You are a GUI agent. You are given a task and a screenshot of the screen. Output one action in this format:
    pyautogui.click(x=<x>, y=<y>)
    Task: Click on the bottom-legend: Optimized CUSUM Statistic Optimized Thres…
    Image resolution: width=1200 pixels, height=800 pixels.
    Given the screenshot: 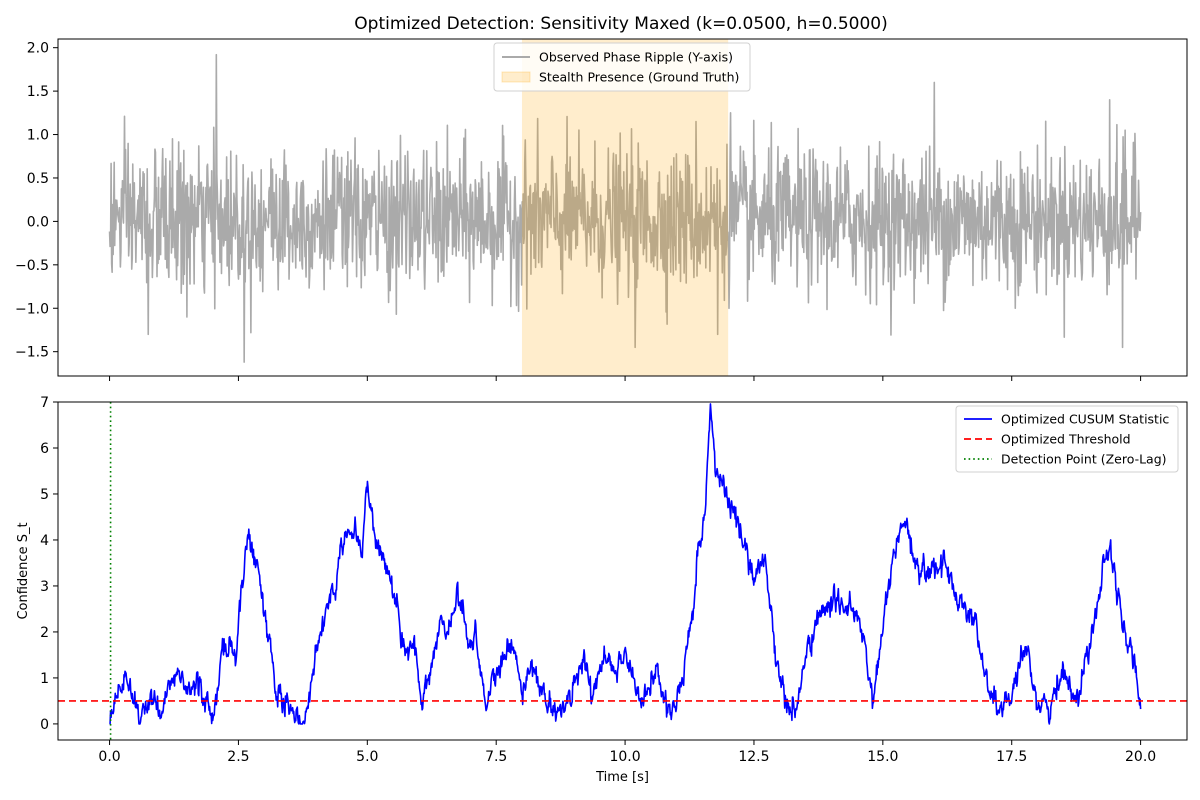 What is the action you would take?
    pyautogui.click(x=1067, y=439)
    